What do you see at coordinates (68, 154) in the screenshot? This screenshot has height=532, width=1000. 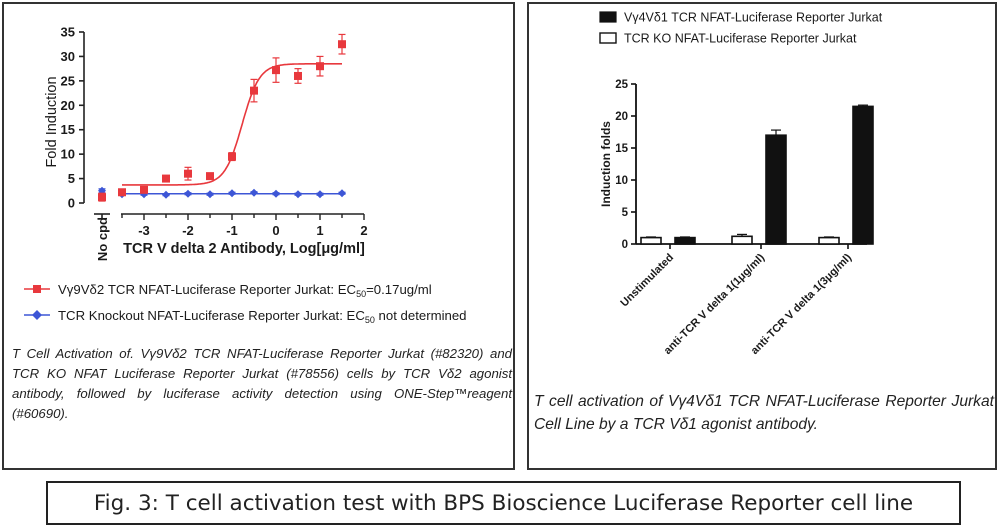 I see `left-y-tick-label: 10` at bounding box center [68, 154].